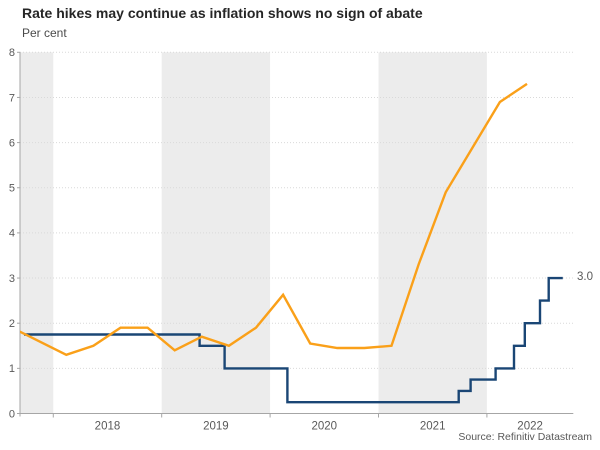 Image resolution: width=600 pixels, height=450 pixels. Describe the element at coordinates (585, 277) in the screenshot. I see `series-end-value-label: 3.0` at that location.